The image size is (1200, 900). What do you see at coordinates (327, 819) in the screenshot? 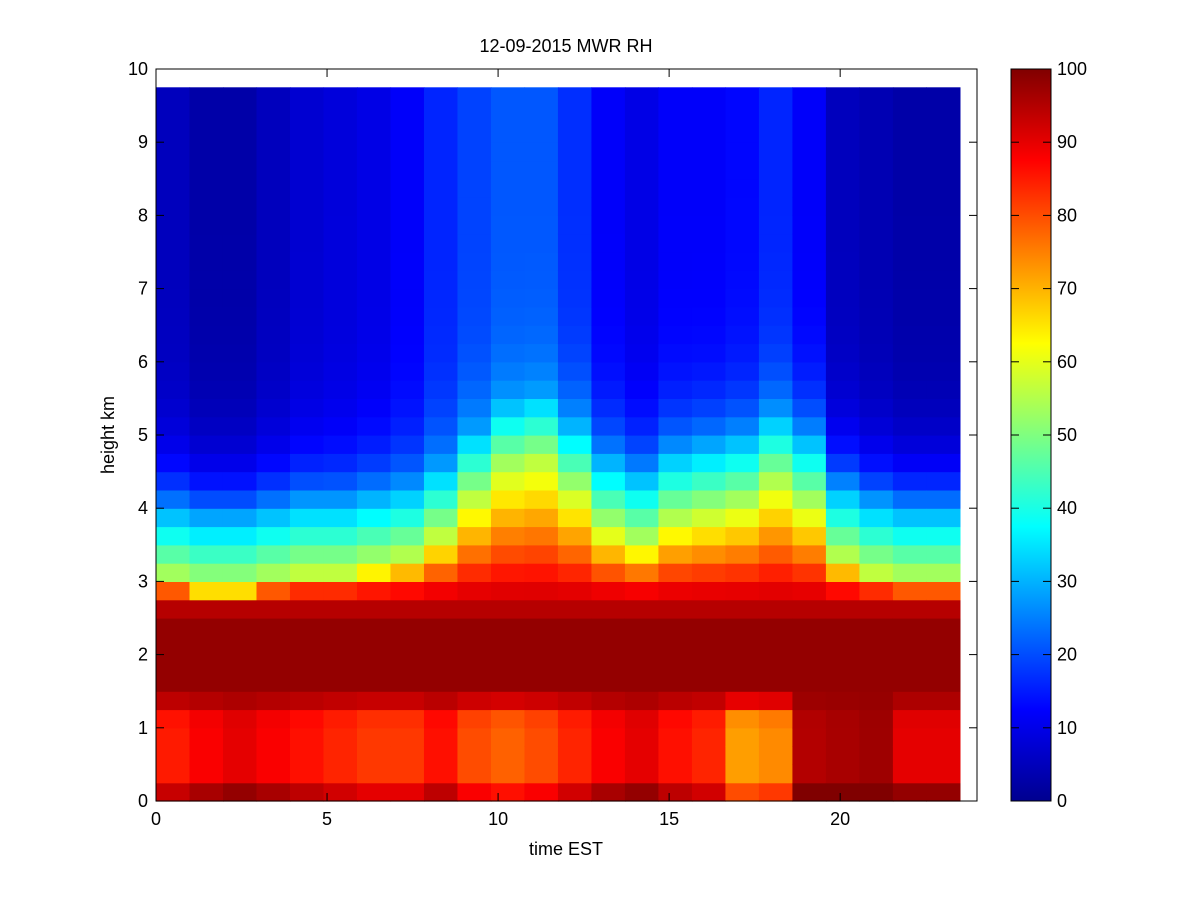
I see `x-tick-label: 5` at bounding box center [327, 819].